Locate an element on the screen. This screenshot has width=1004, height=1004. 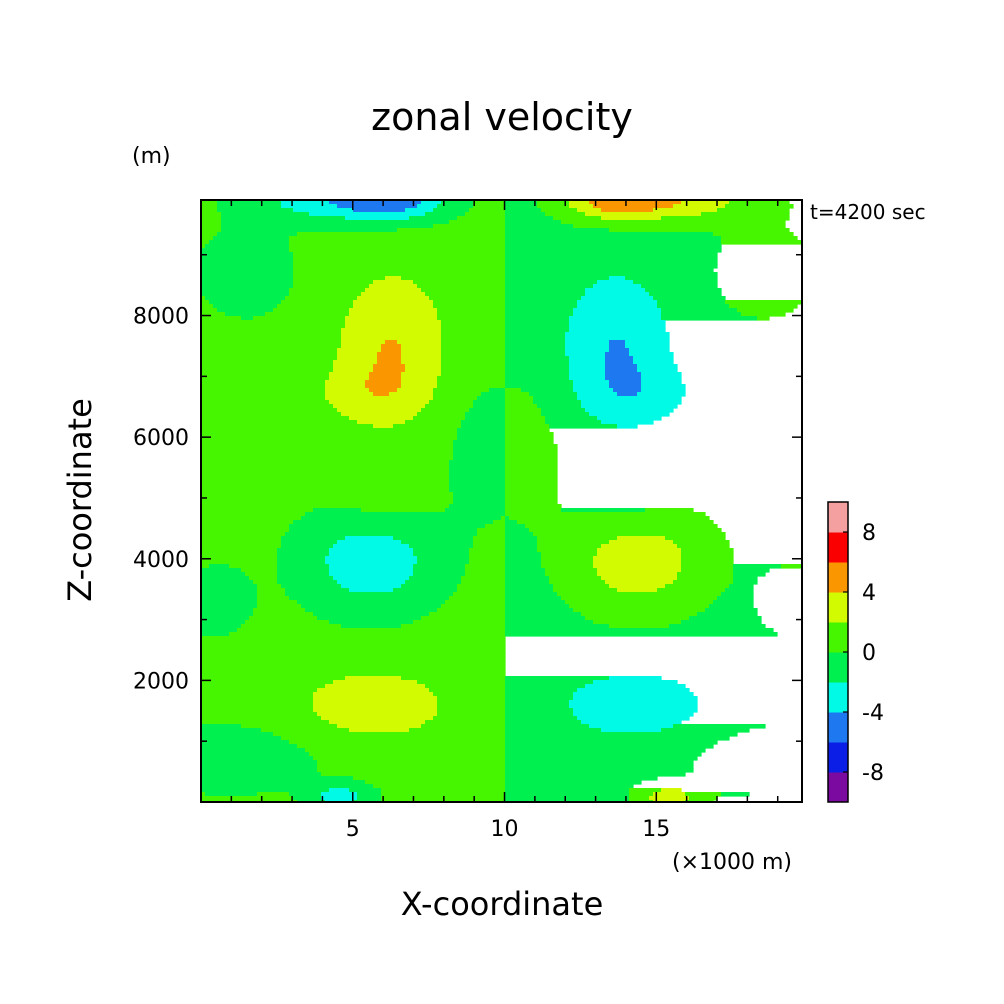
colorbar-tick-label: 8 is located at coordinates (869, 533).